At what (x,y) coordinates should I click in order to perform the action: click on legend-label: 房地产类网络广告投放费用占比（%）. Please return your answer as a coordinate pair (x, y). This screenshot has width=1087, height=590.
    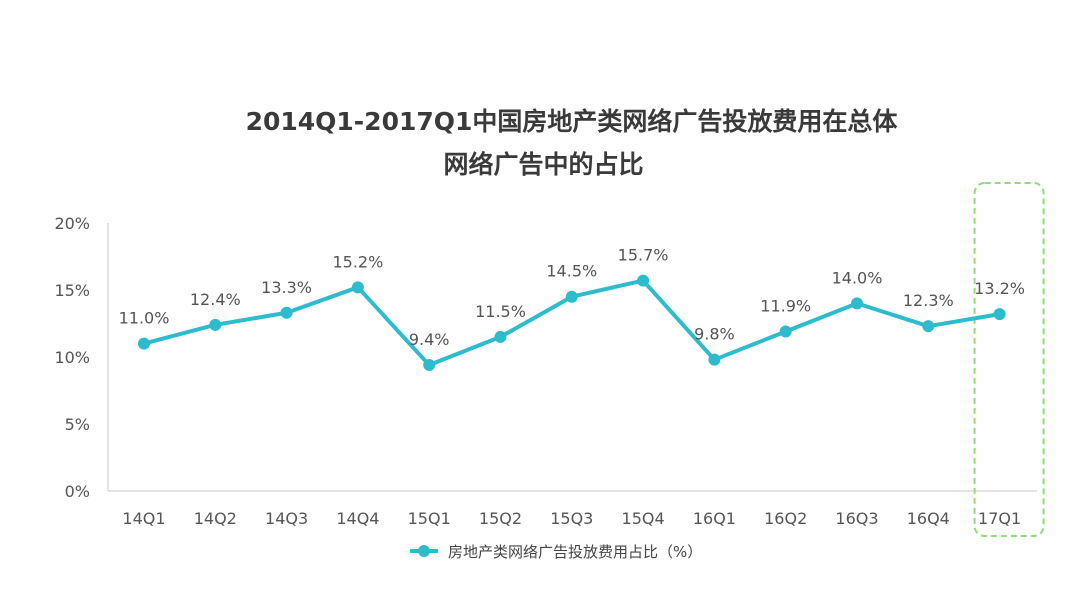
    Looking at the image, I should click on (575, 552).